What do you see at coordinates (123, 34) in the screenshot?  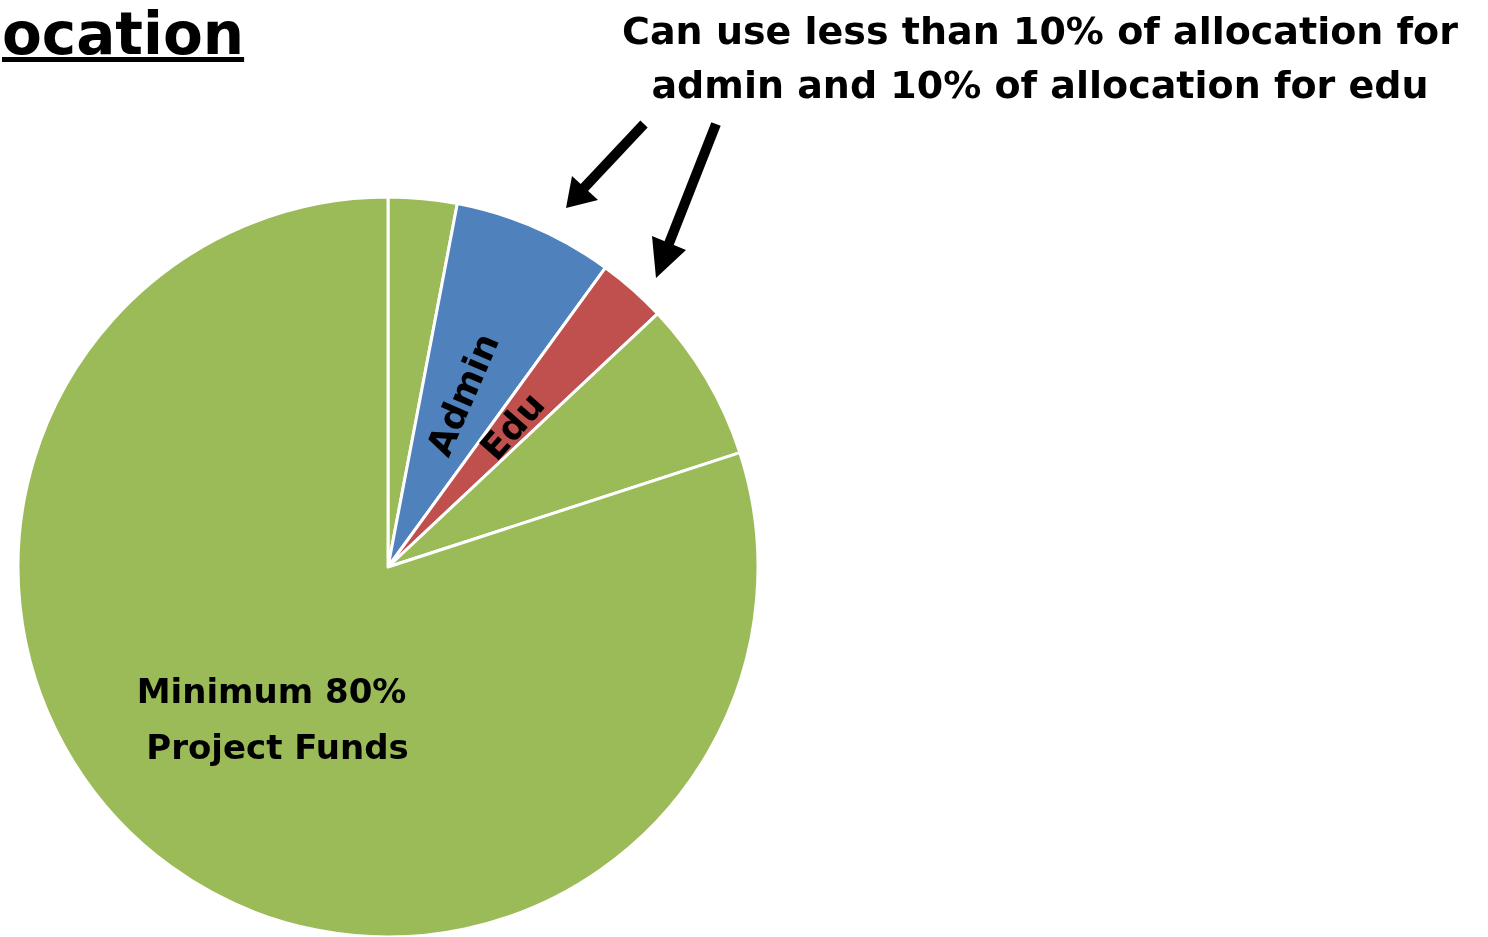 I see `chart-title: ocation` at bounding box center [123, 34].